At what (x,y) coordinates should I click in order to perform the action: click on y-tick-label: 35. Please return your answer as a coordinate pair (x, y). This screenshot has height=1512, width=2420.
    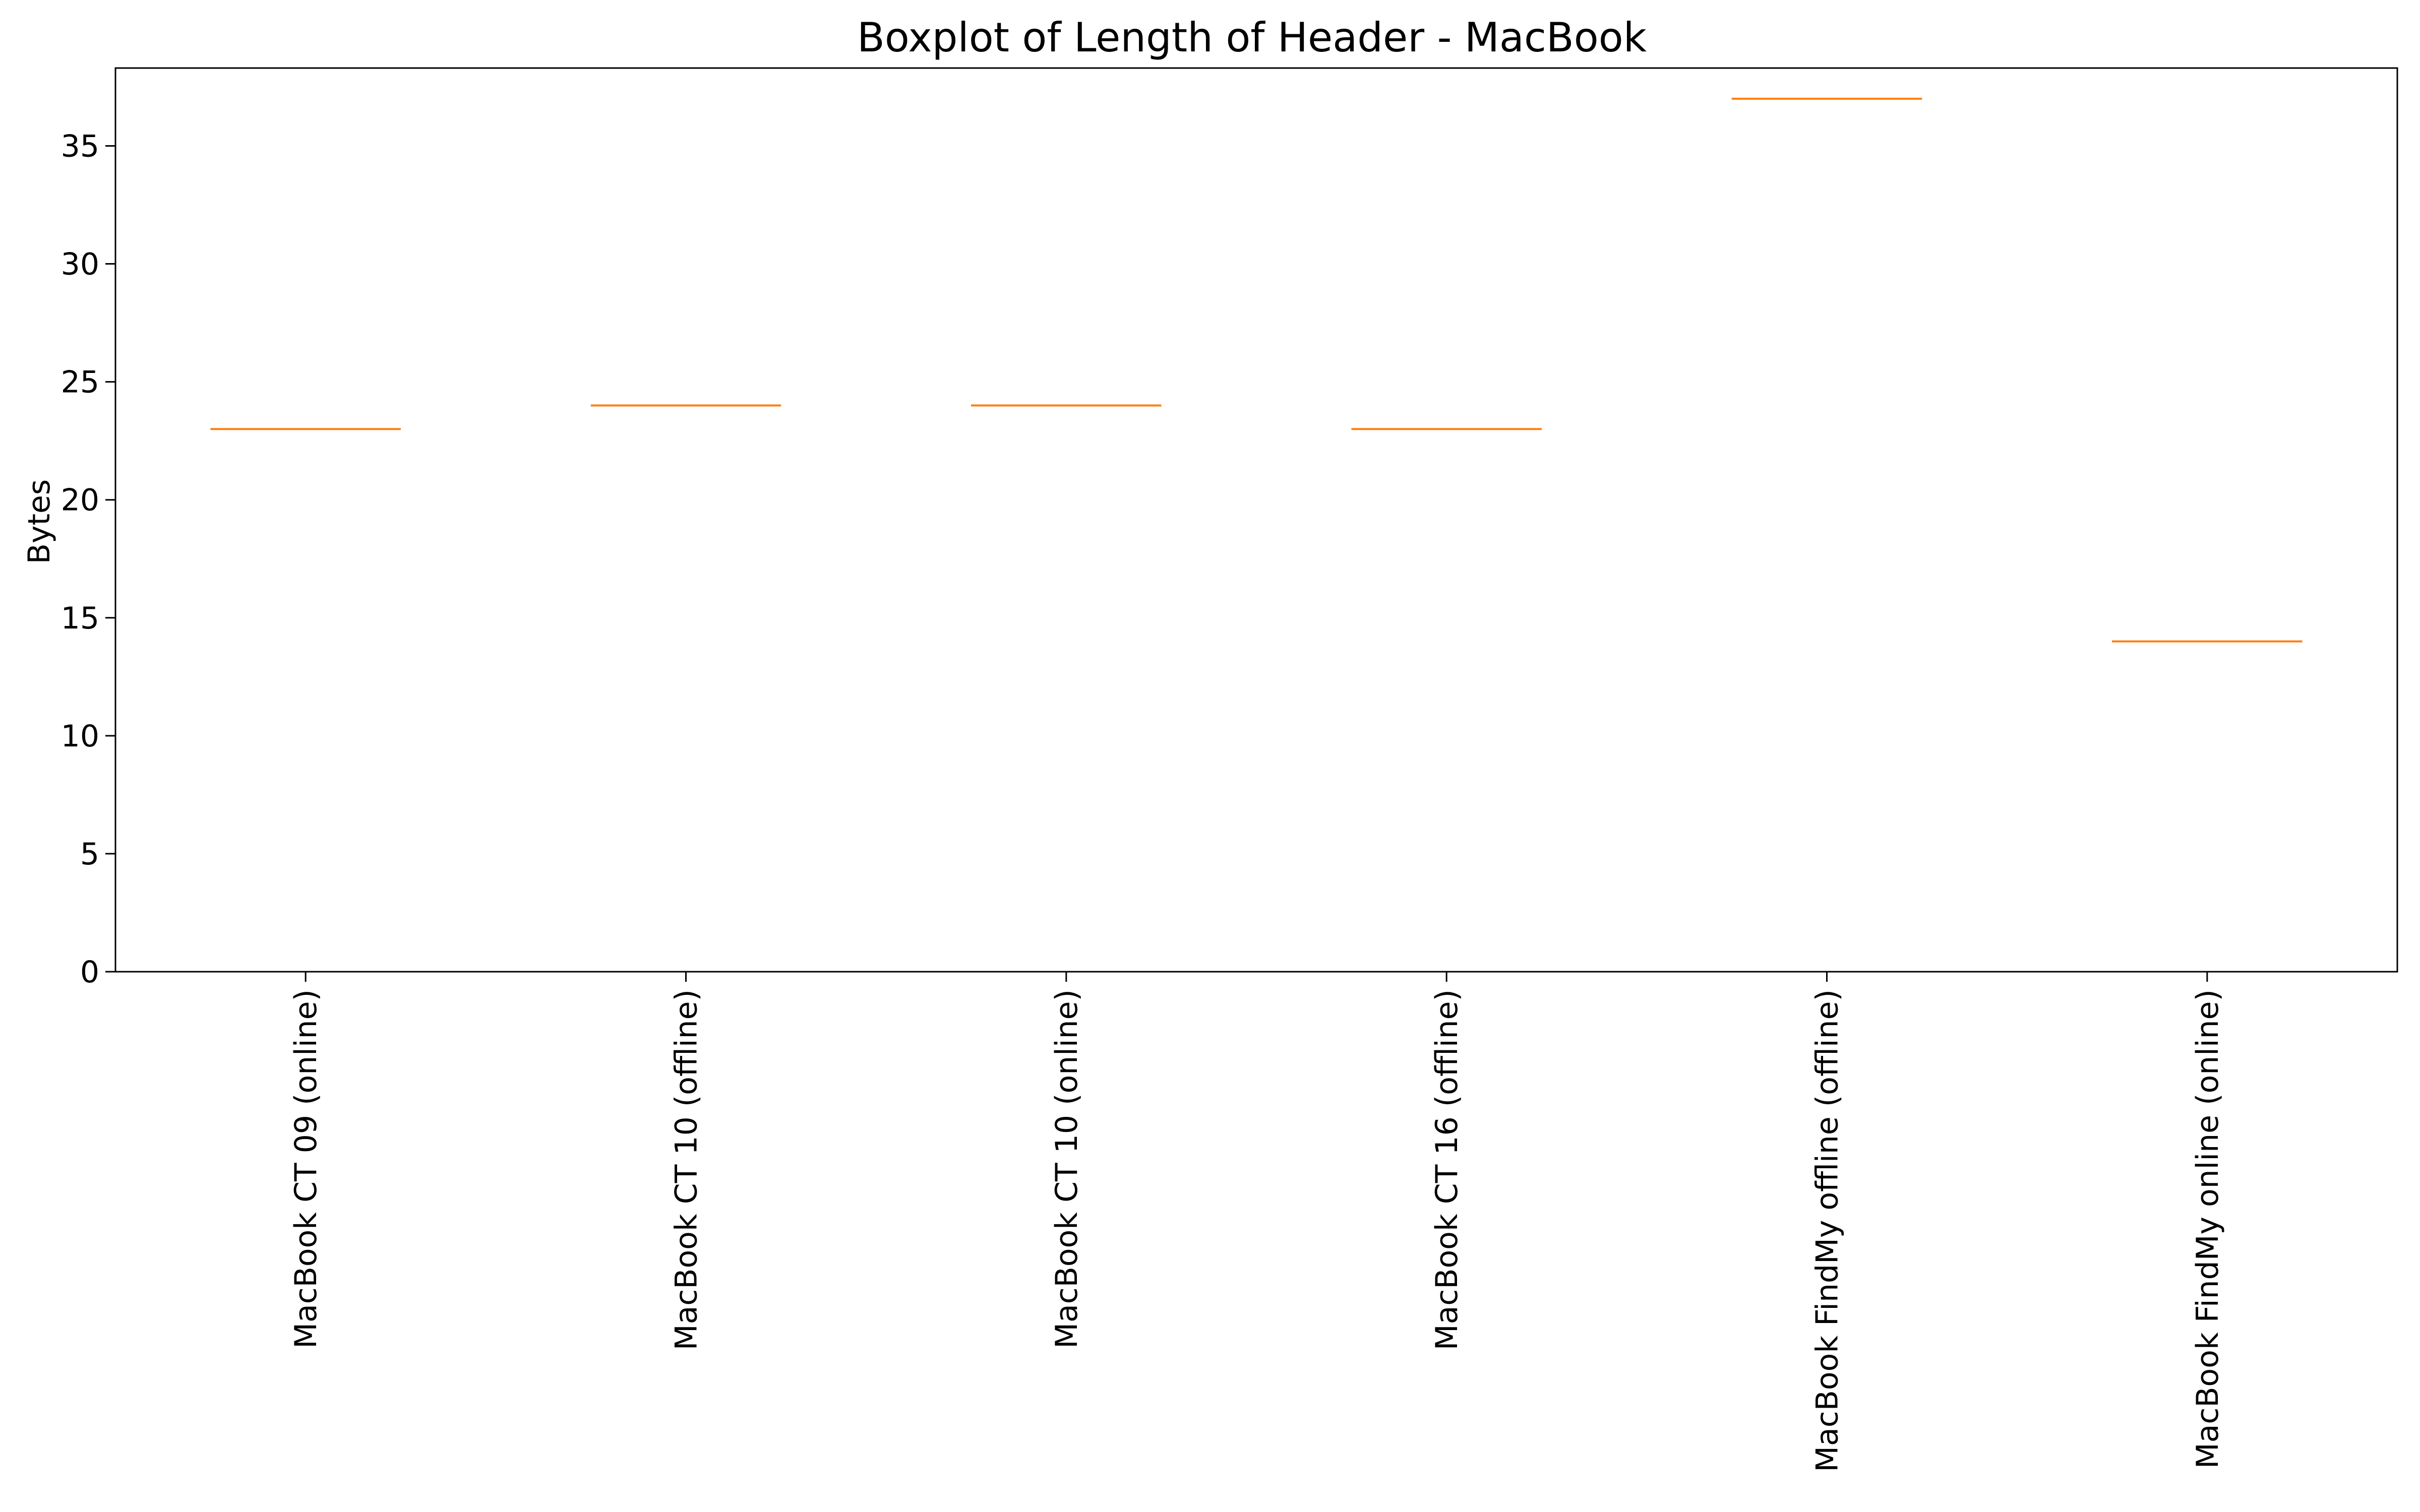
    Looking at the image, I should click on (80, 146).